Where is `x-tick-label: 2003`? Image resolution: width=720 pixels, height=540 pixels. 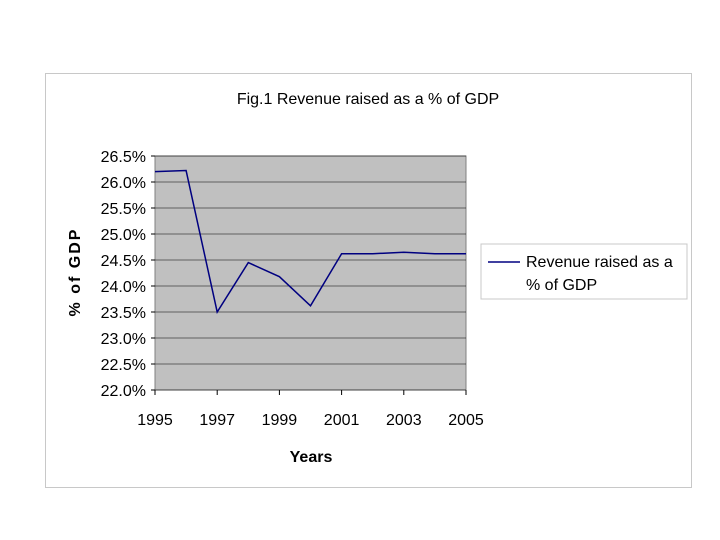
x-tick-label: 2003 is located at coordinates (404, 420).